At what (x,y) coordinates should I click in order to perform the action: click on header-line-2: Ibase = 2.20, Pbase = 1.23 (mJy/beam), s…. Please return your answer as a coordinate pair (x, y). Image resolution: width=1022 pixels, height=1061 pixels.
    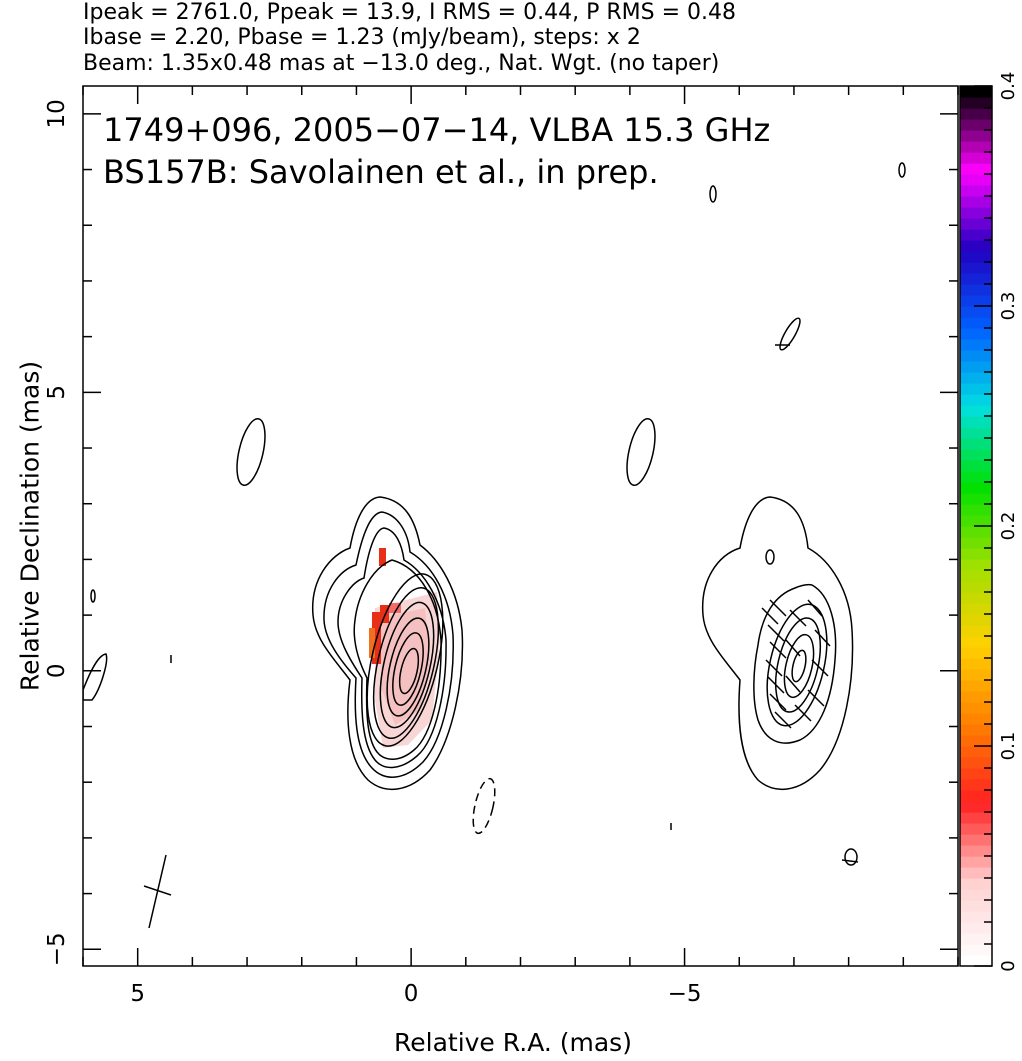
    Looking at the image, I should click on (362, 37).